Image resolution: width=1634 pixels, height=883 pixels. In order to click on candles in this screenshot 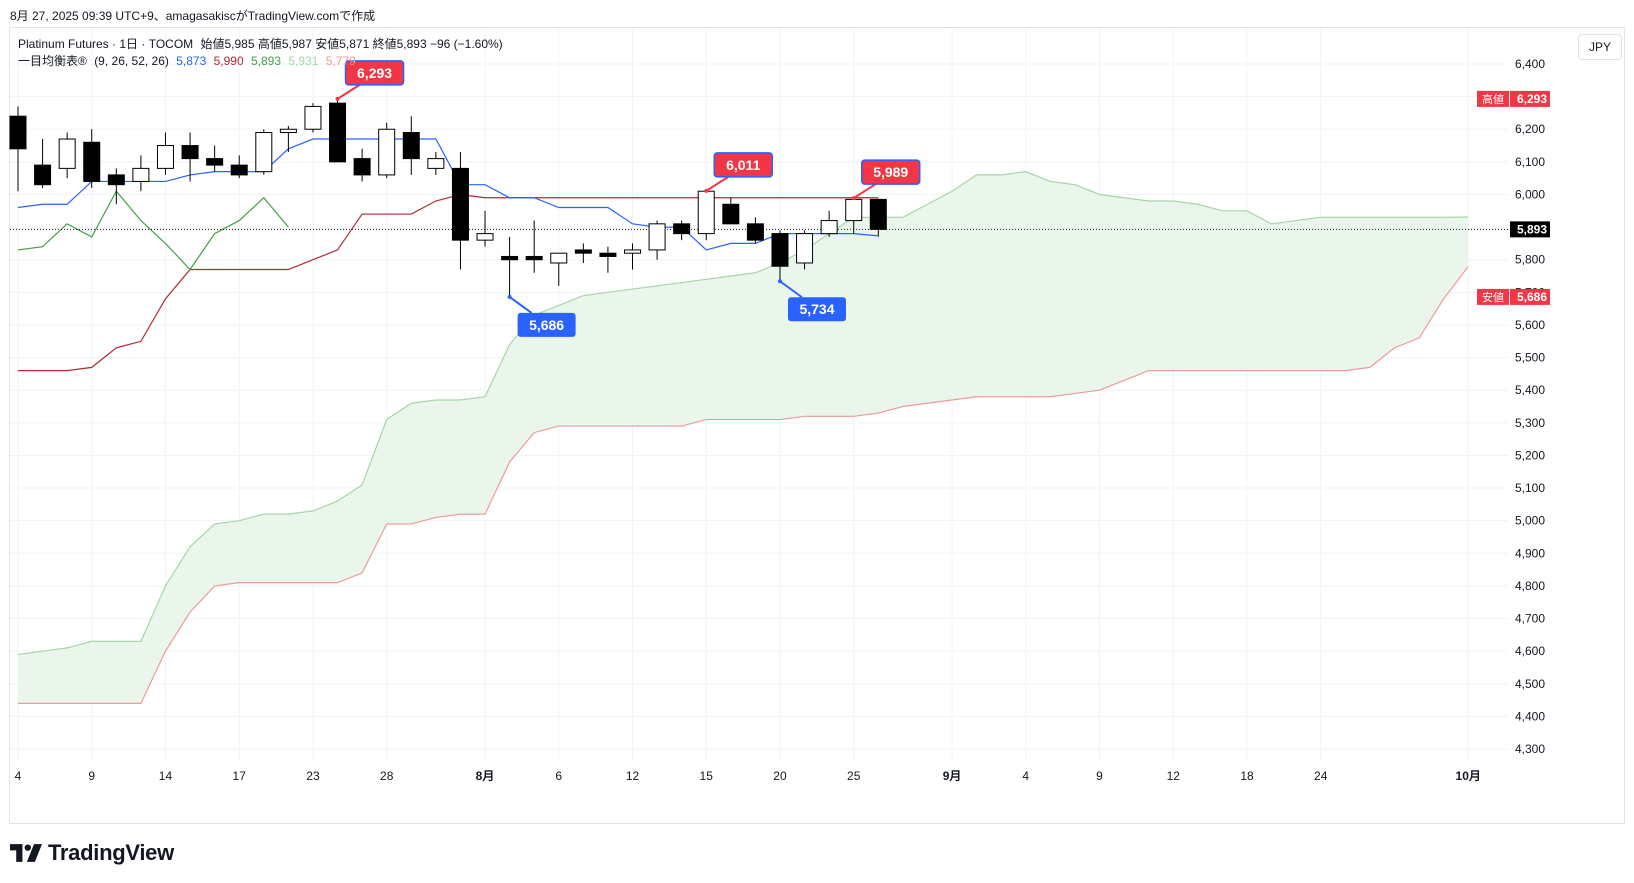, I will do `click(448, 197)`.